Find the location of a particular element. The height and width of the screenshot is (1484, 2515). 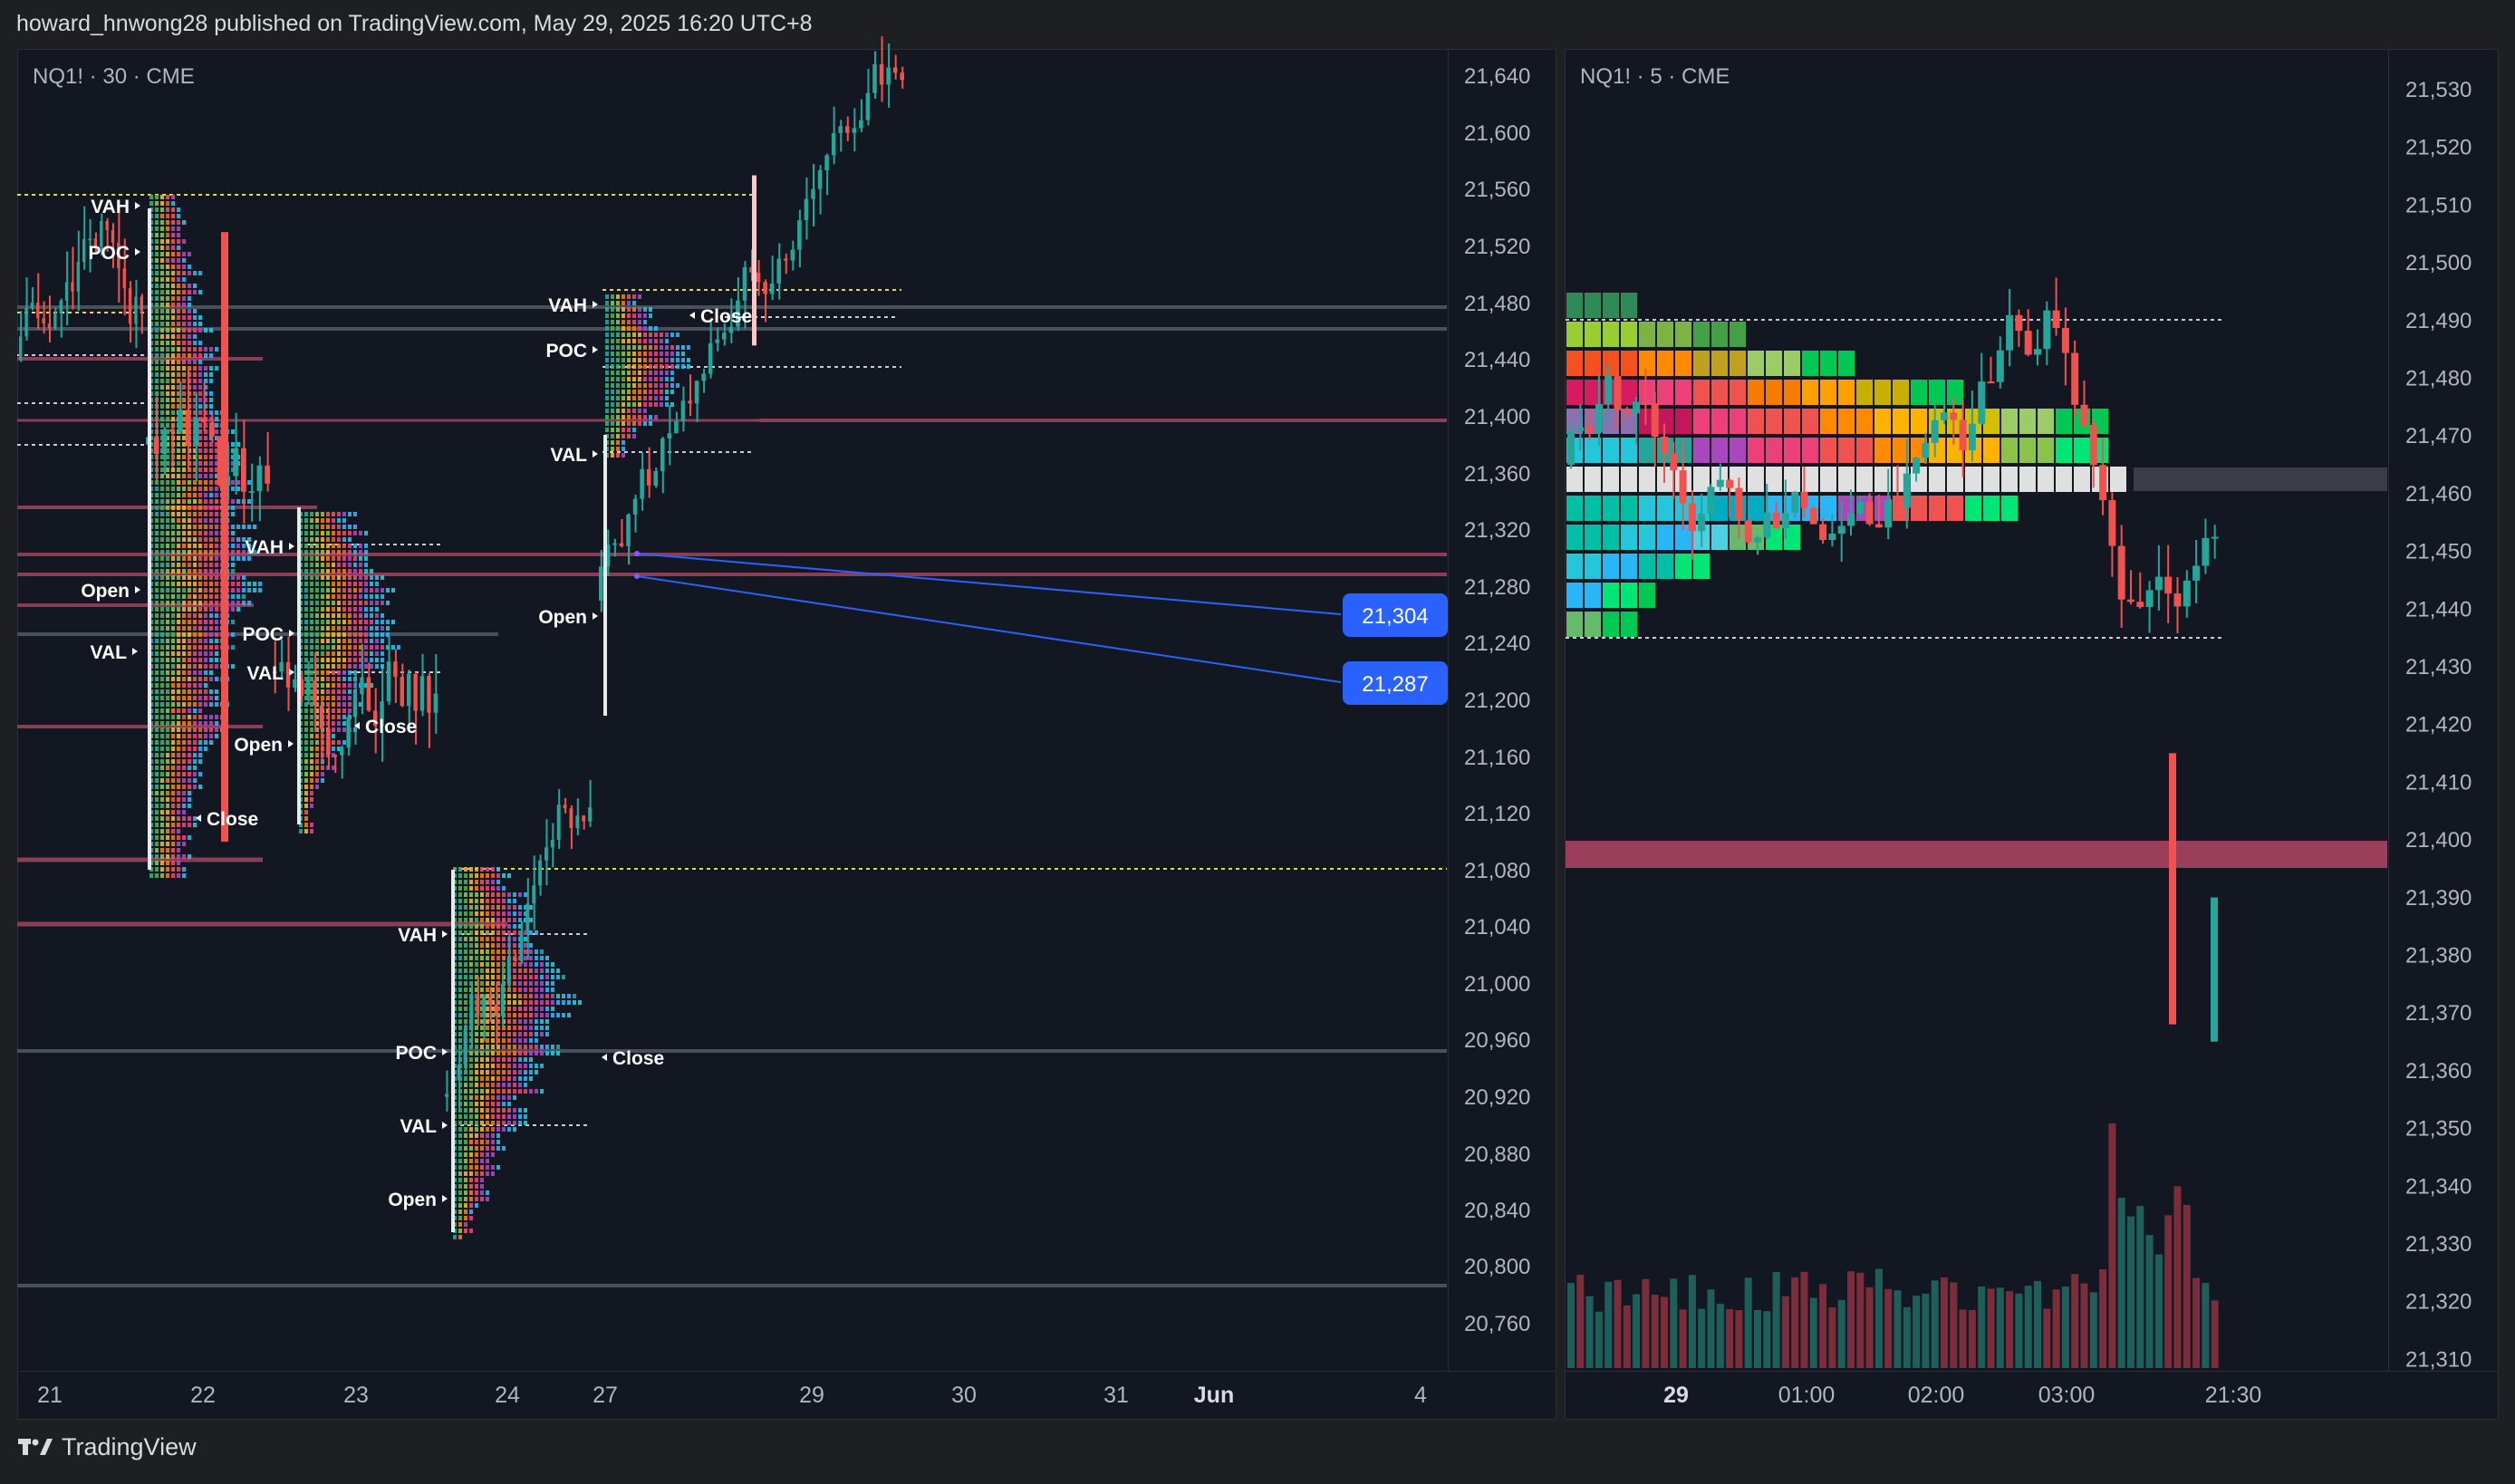

marker-arrow-icon is located at coordinates (445, 934).